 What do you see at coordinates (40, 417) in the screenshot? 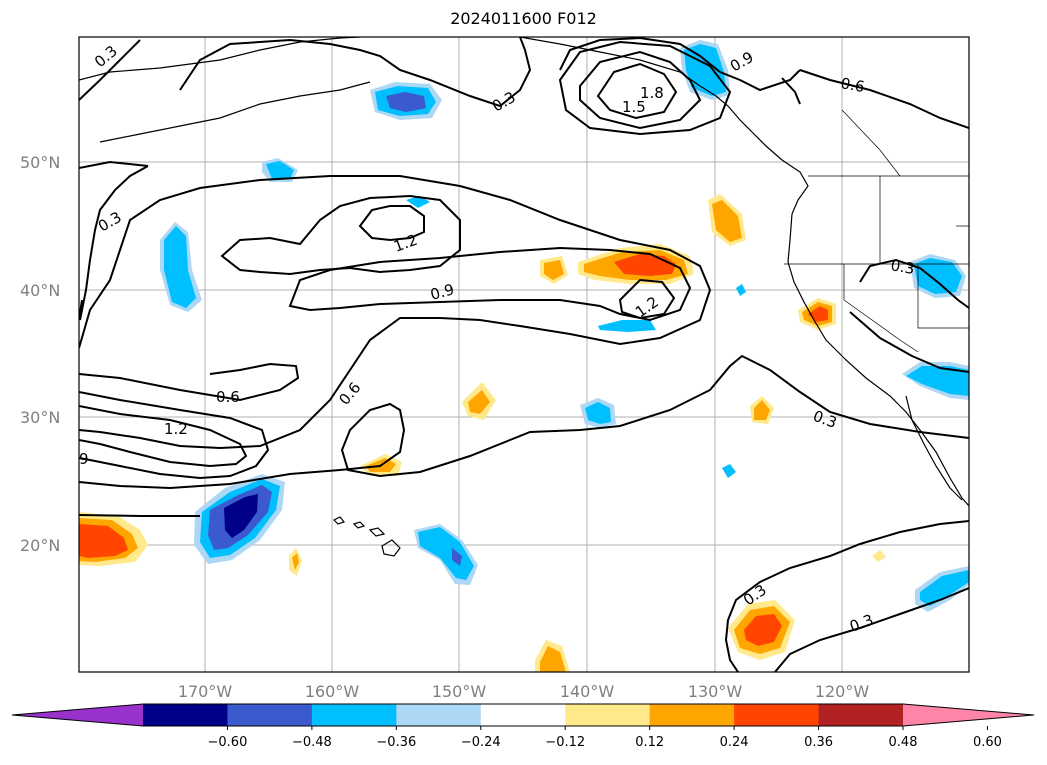
I see `lat-label-30n: 30°N` at bounding box center [40, 417].